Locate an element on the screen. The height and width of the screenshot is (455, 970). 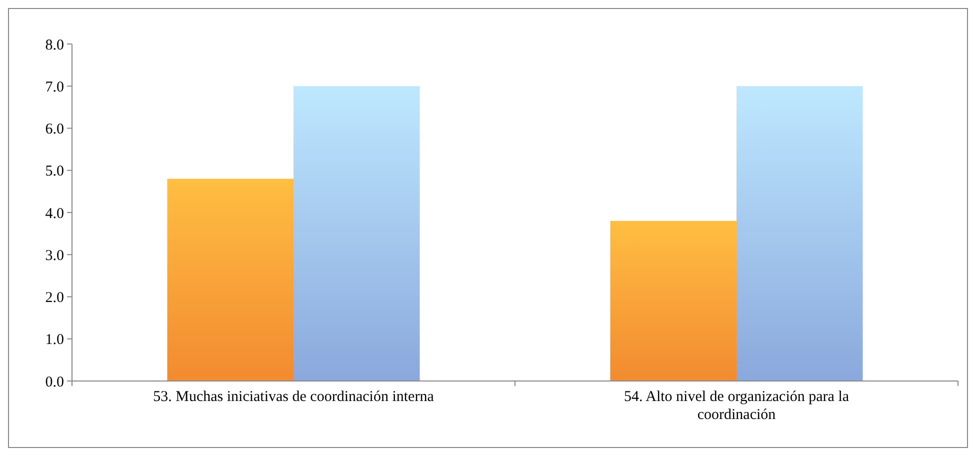
y-tick-label: 8.0 is located at coordinates (54, 45).